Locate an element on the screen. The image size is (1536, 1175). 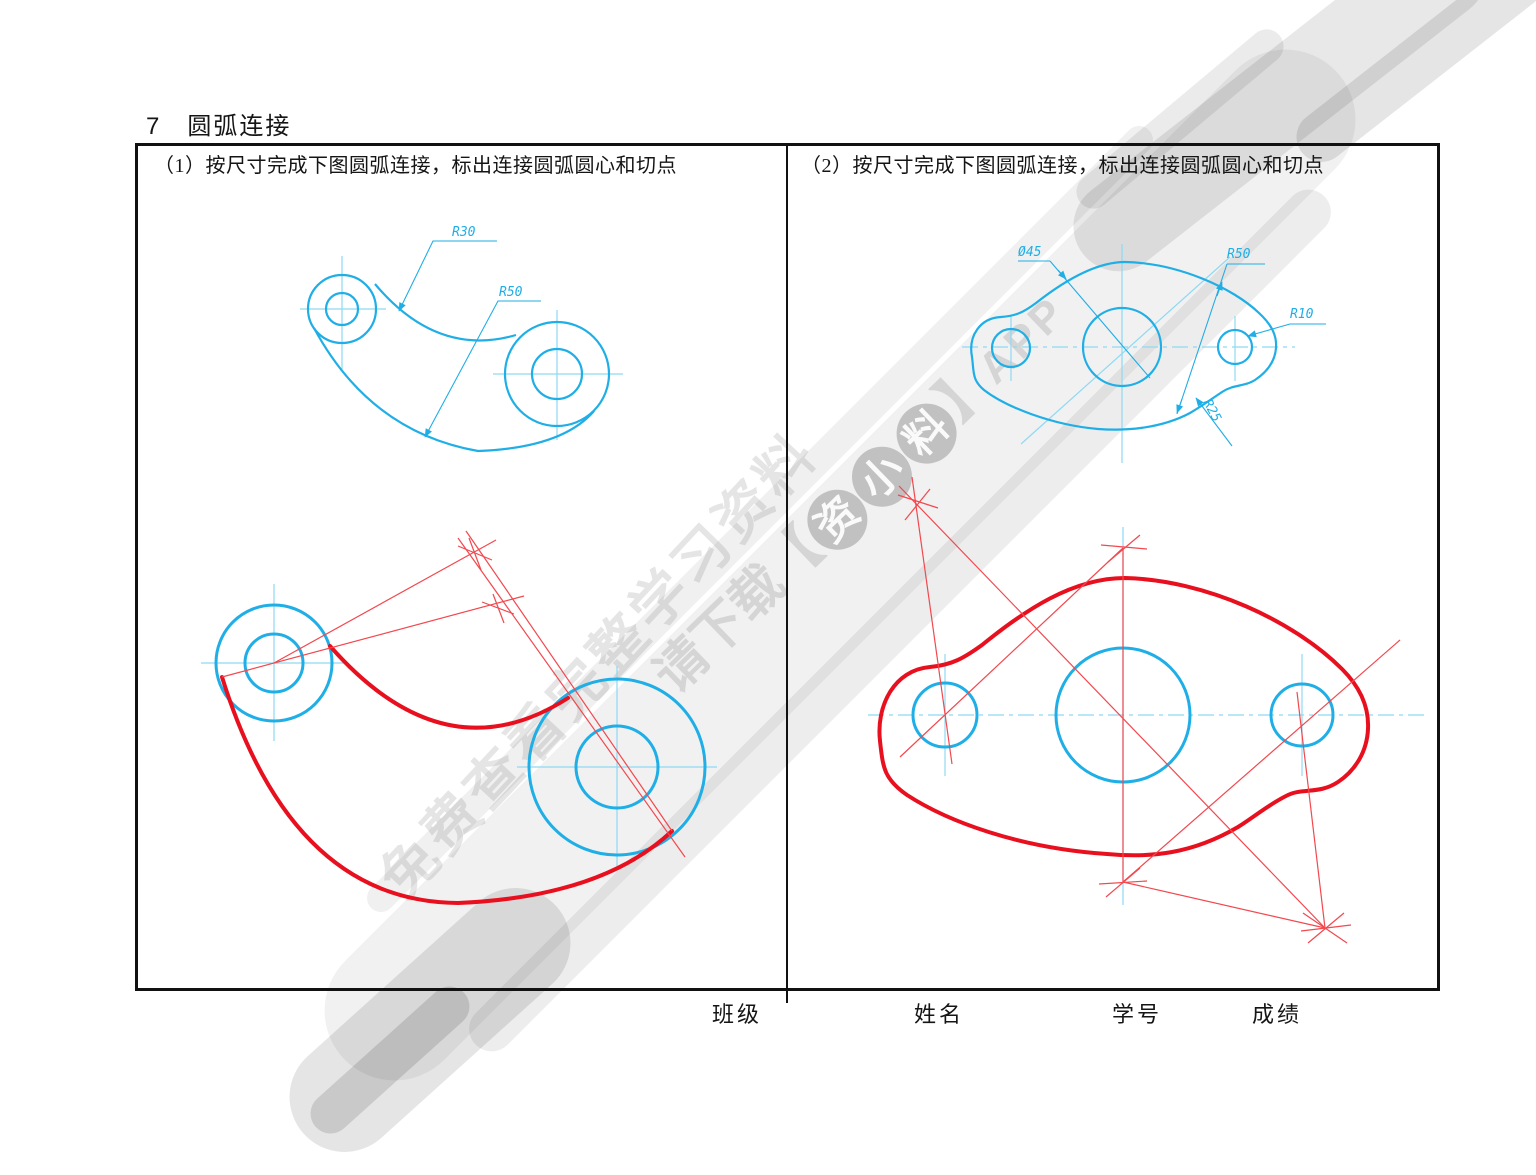
page-title-number: 7 is located at coordinates (154, 126).